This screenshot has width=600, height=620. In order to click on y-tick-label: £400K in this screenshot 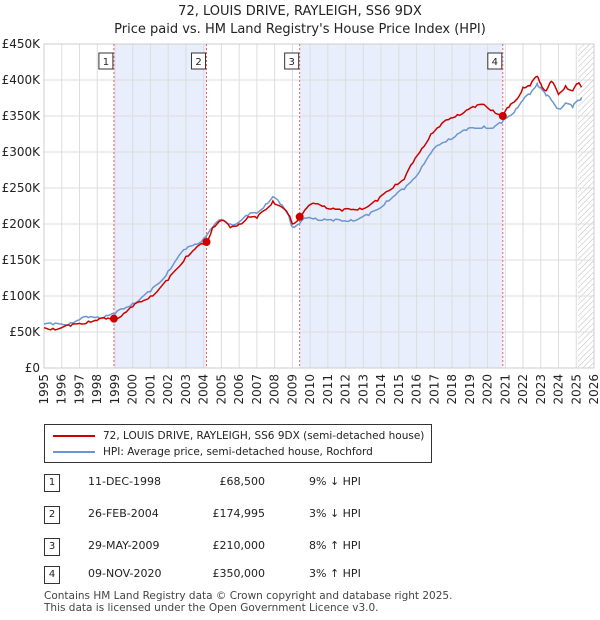, I will do `click(22, 80)`.